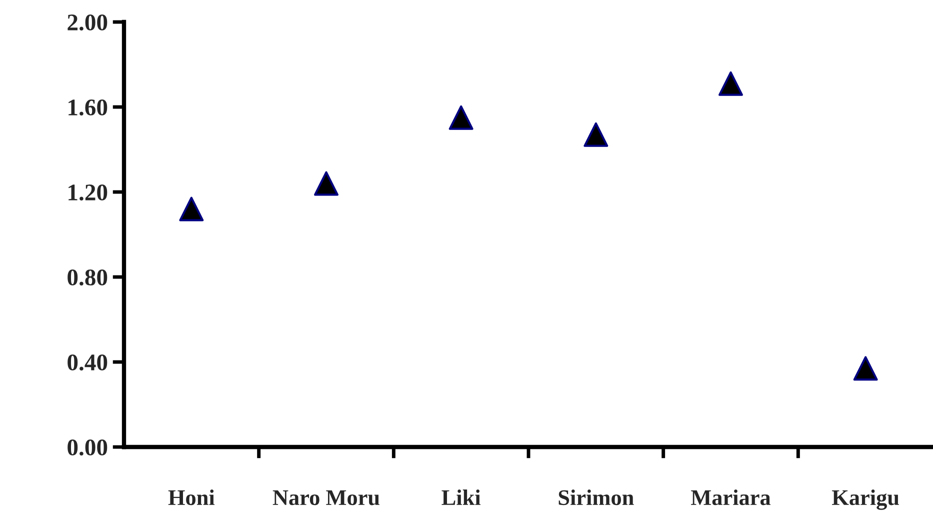  Describe the element at coordinates (88, 192) in the screenshot. I see `y-tick-label: 1.20` at that location.